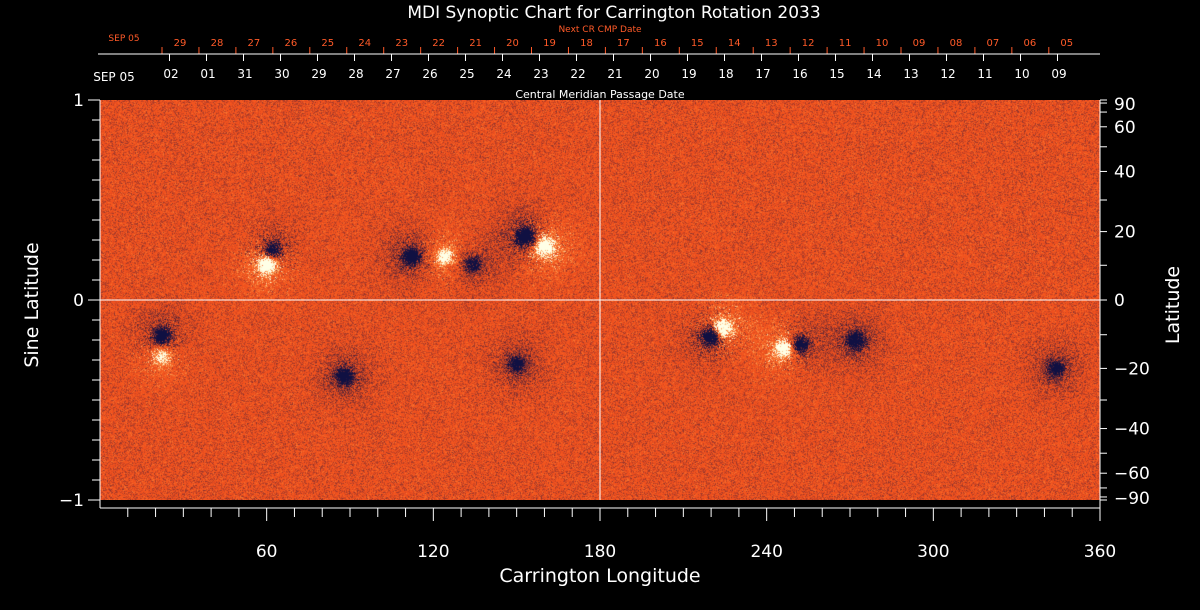 The height and width of the screenshot is (610, 1200). Describe the element at coordinates (1119, 301) in the screenshot. I see `y-right-tick-label: 0` at that location.